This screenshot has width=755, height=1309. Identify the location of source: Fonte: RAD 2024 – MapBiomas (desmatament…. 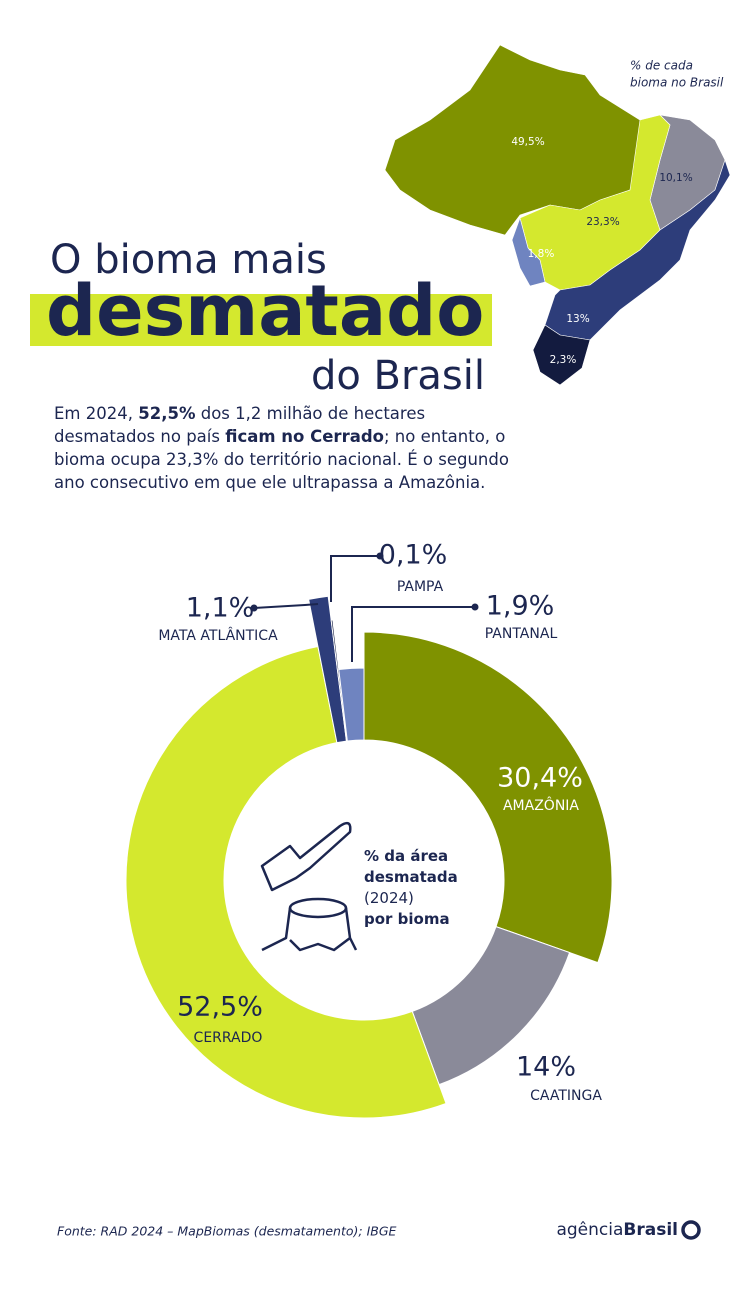
(227, 1231).